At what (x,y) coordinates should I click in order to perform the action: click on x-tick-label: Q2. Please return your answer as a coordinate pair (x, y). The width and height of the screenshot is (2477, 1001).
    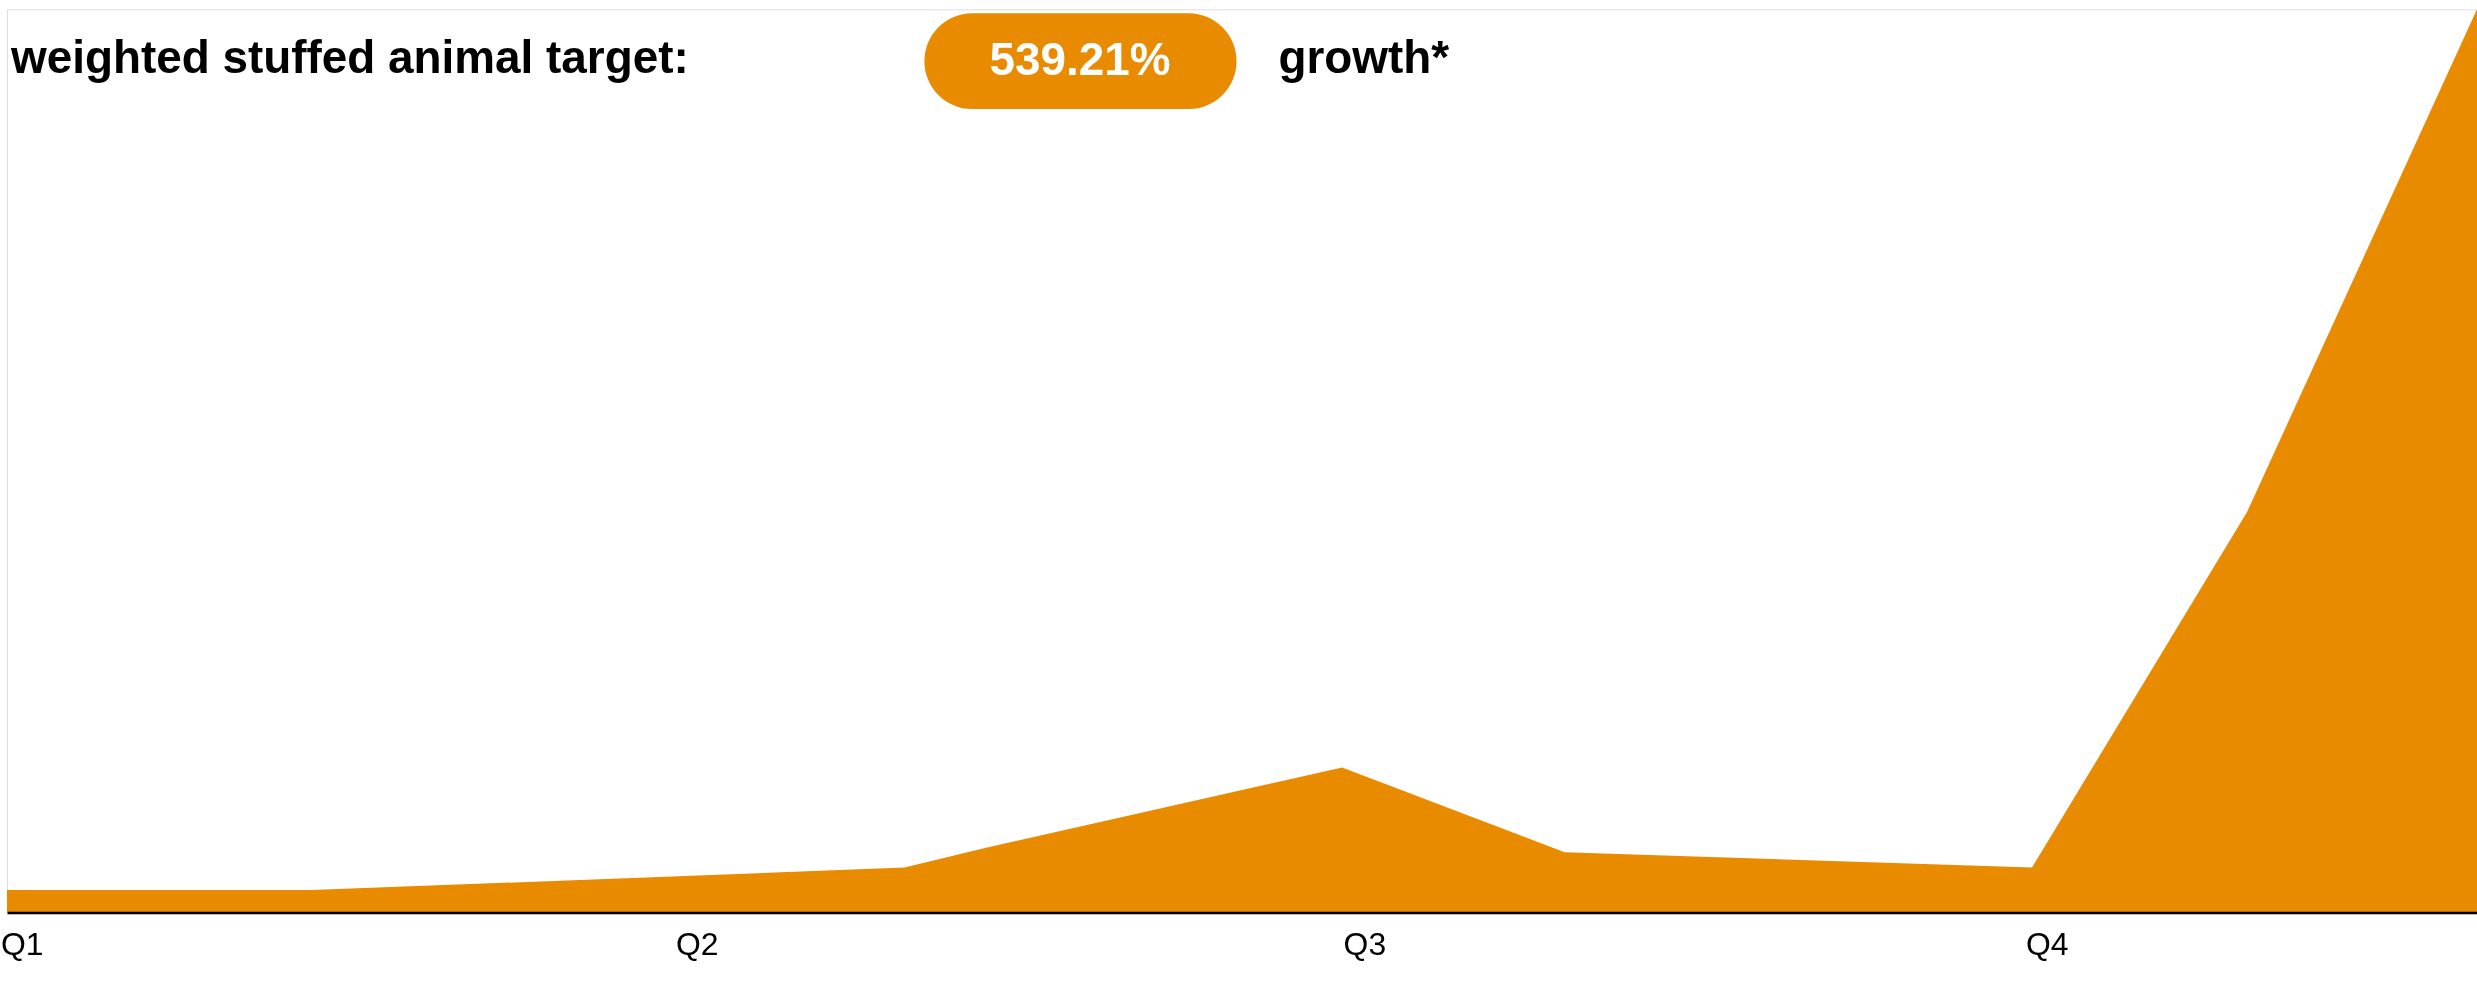
    Looking at the image, I should click on (697, 944).